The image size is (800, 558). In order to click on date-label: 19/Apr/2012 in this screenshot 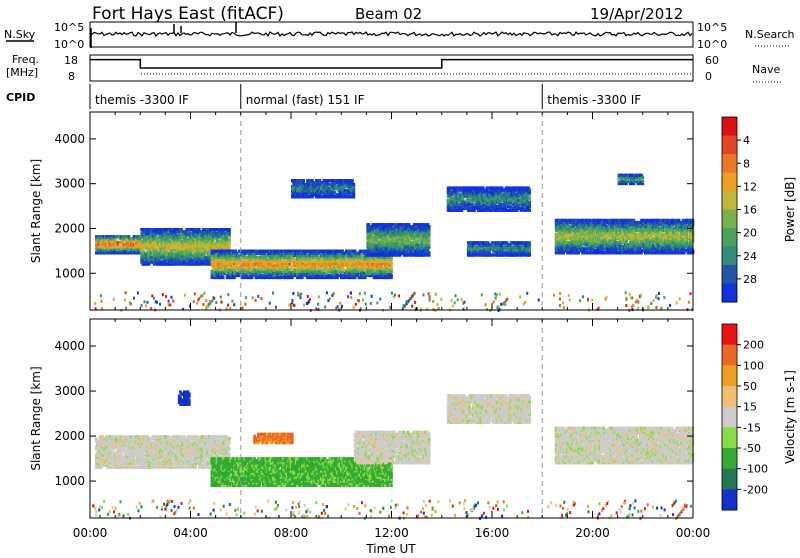, I will do `click(636, 14)`.